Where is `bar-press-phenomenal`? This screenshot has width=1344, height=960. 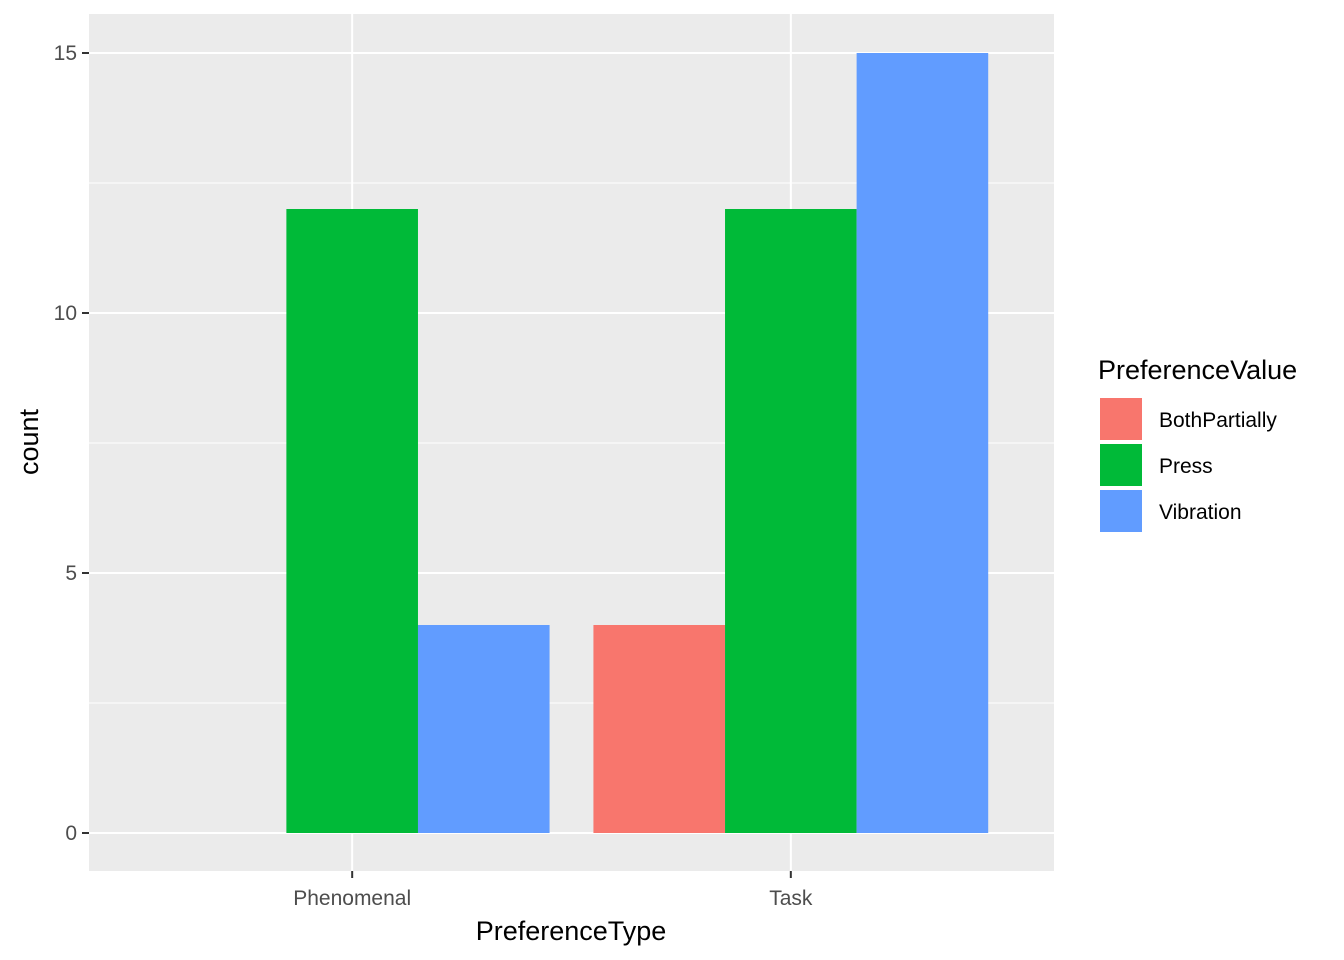
bar-press-phenomenal is located at coordinates (352, 521).